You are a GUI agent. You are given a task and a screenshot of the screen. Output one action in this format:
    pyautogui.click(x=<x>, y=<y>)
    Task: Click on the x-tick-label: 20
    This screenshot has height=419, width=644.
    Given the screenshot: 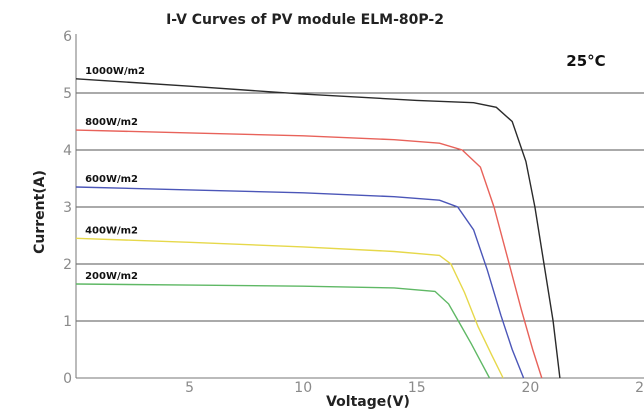 What is the action you would take?
    pyautogui.click(x=530, y=388)
    